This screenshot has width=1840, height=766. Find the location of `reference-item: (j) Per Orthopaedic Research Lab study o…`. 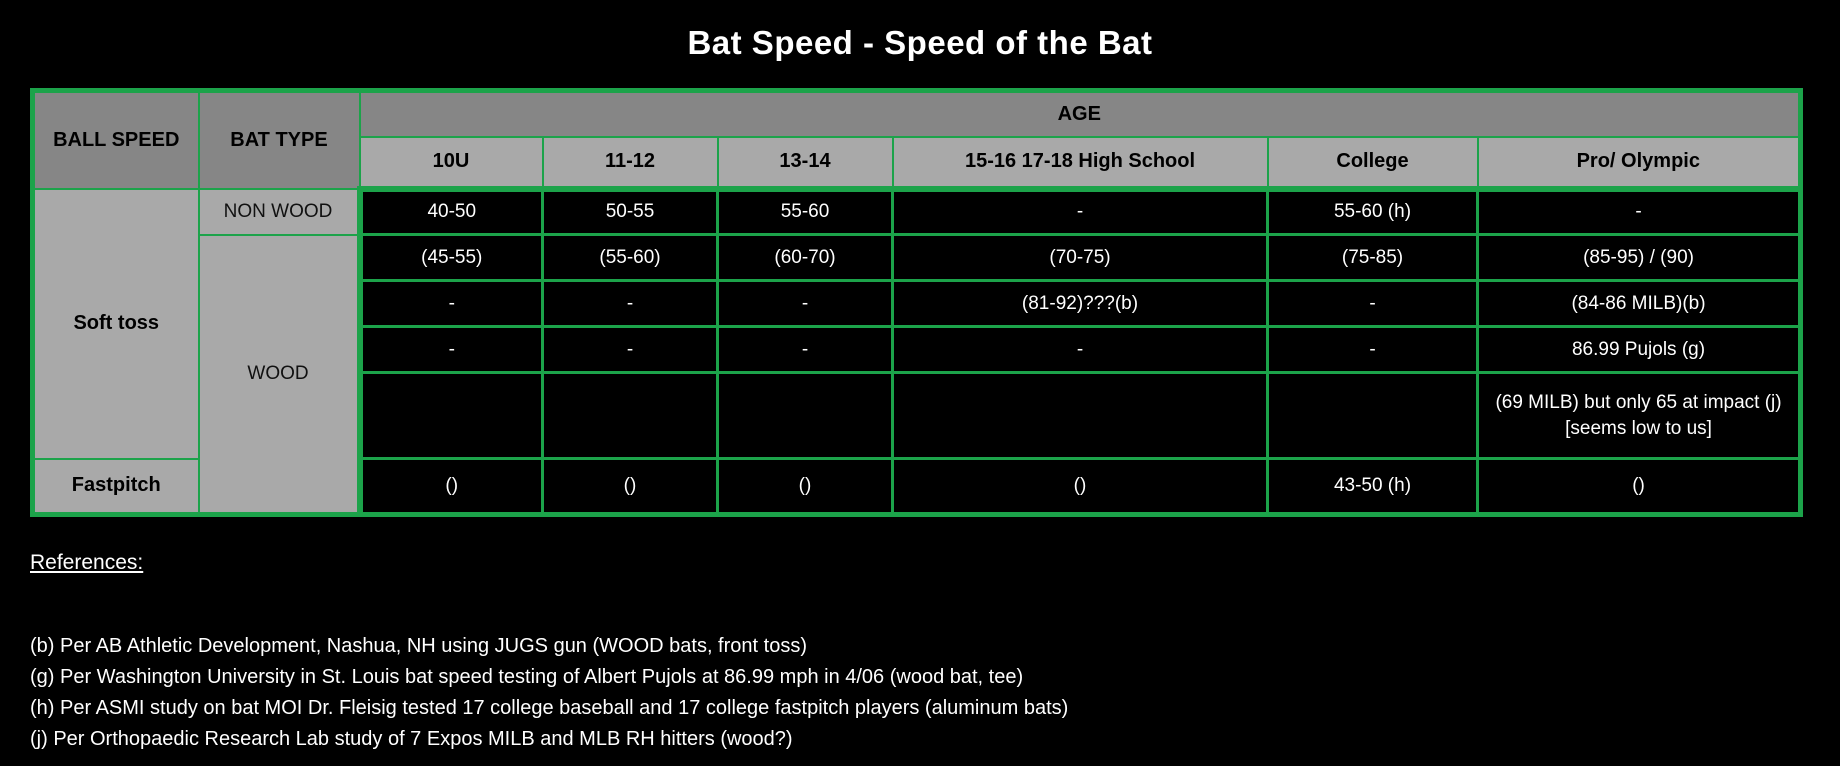

reference-item: (j) Per Orthopaedic Research Lab study o… is located at coordinates (411, 739).